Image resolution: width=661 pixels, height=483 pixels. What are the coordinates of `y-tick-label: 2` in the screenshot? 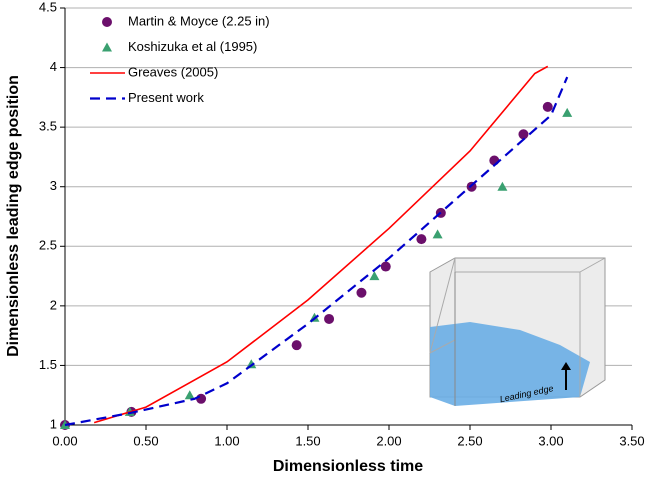 It's located at (53, 304).